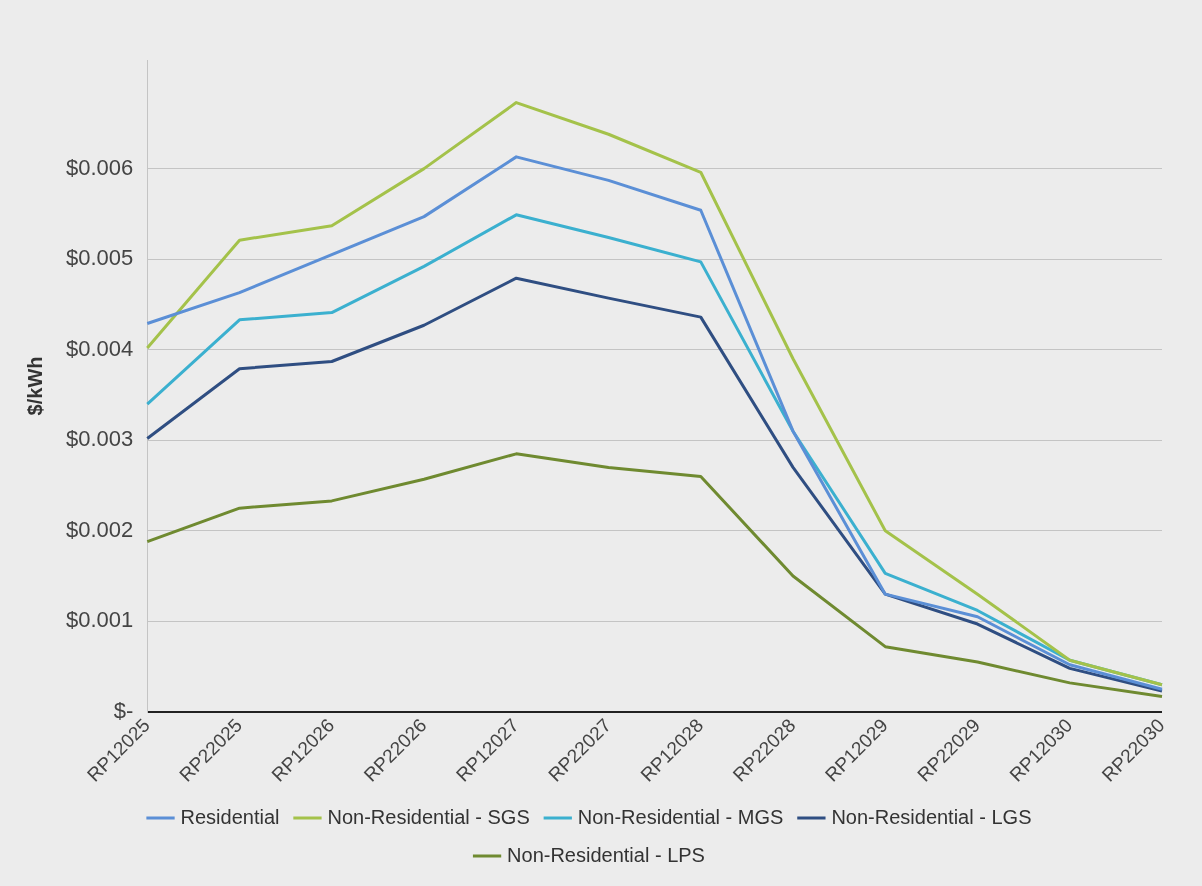  What do you see at coordinates (34, 386) in the screenshot?
I see `y-axis-title: $/kWh` at bounding box center [34, 386].